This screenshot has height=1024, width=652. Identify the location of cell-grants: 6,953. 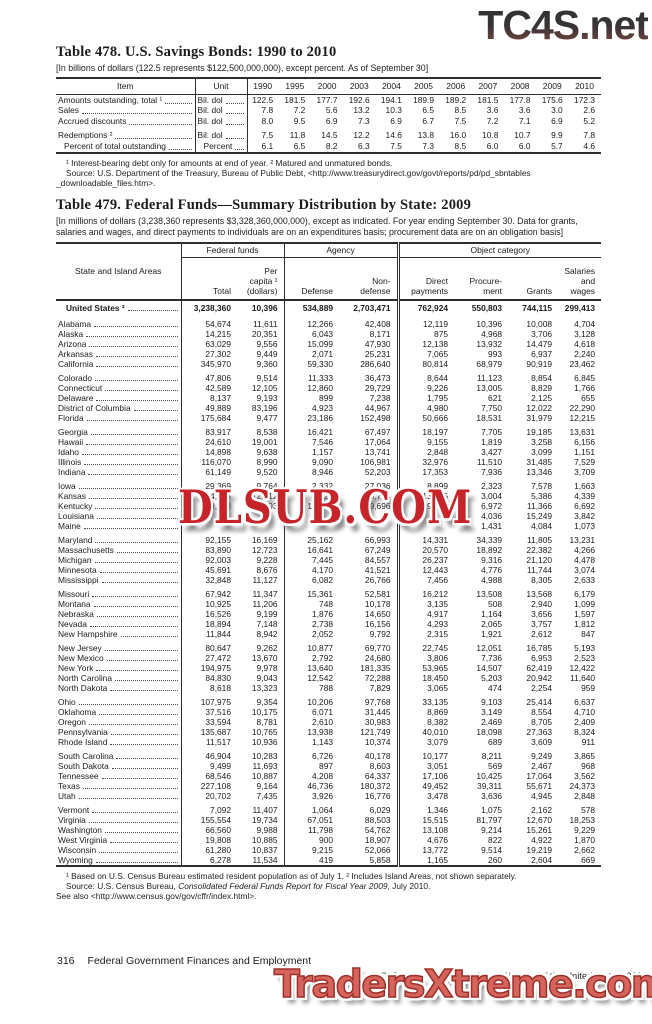
(542, 657).